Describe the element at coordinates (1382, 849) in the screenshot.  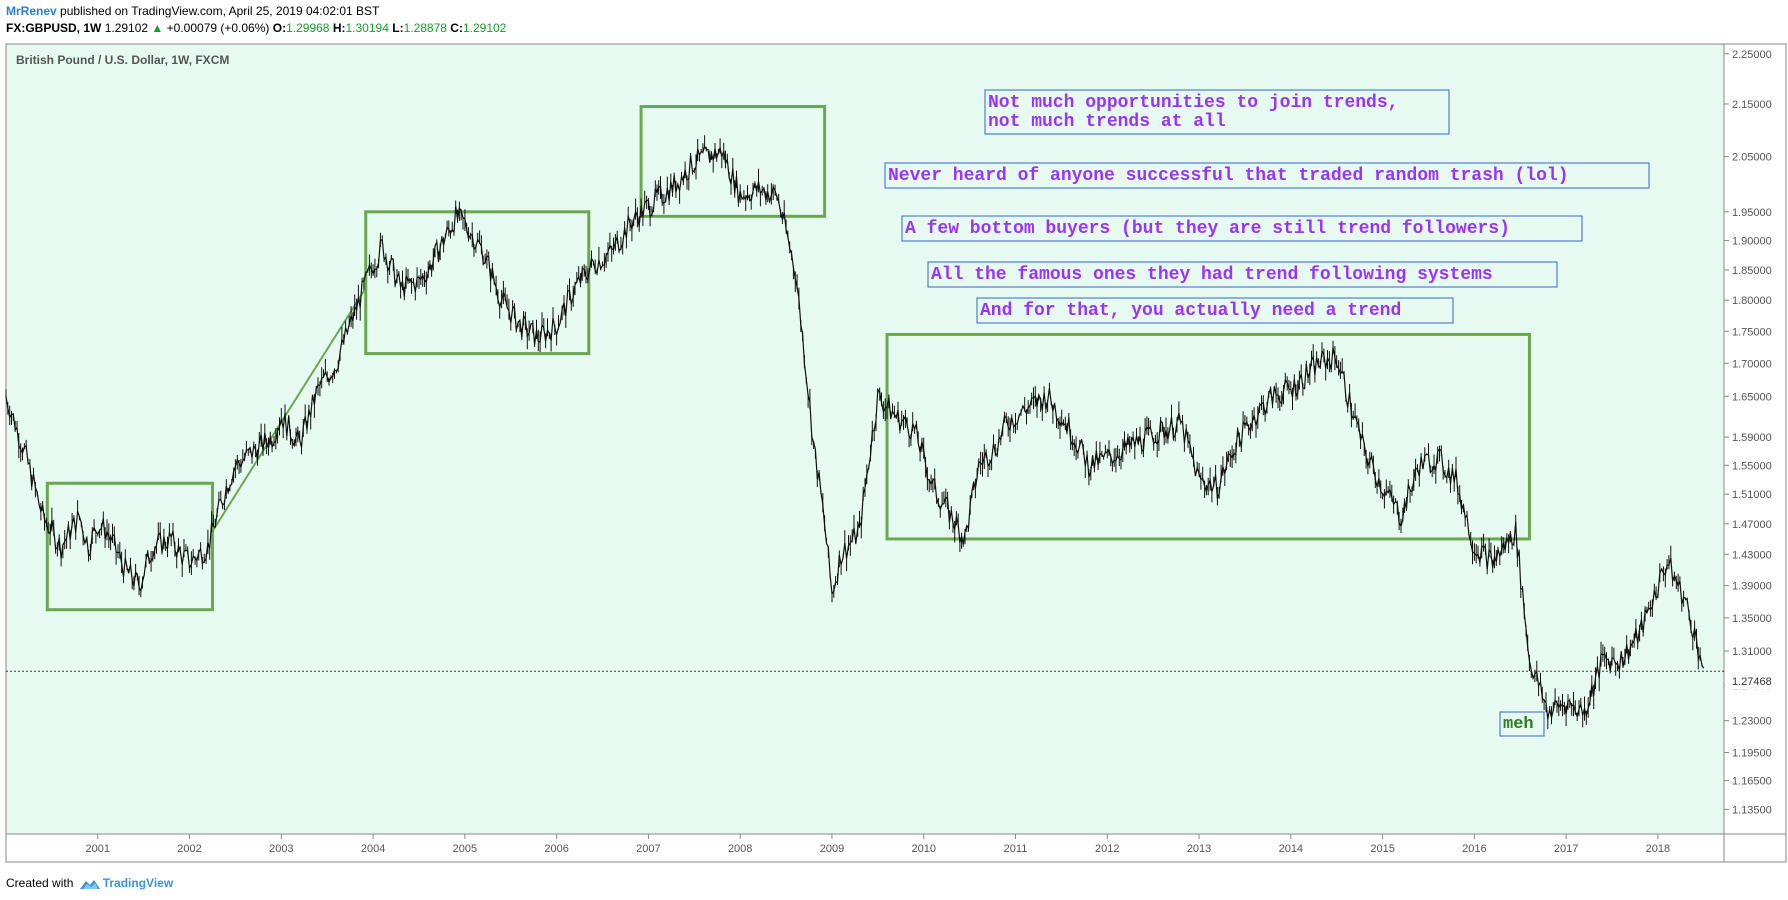
I see `x-tick-label: 2015` at that location.